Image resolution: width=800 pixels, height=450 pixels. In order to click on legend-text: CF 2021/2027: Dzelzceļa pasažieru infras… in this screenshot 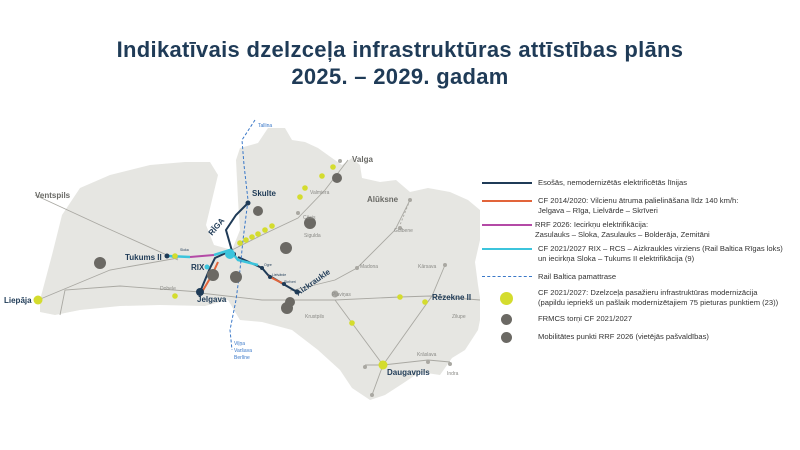, I will do `click(648, 292)`.